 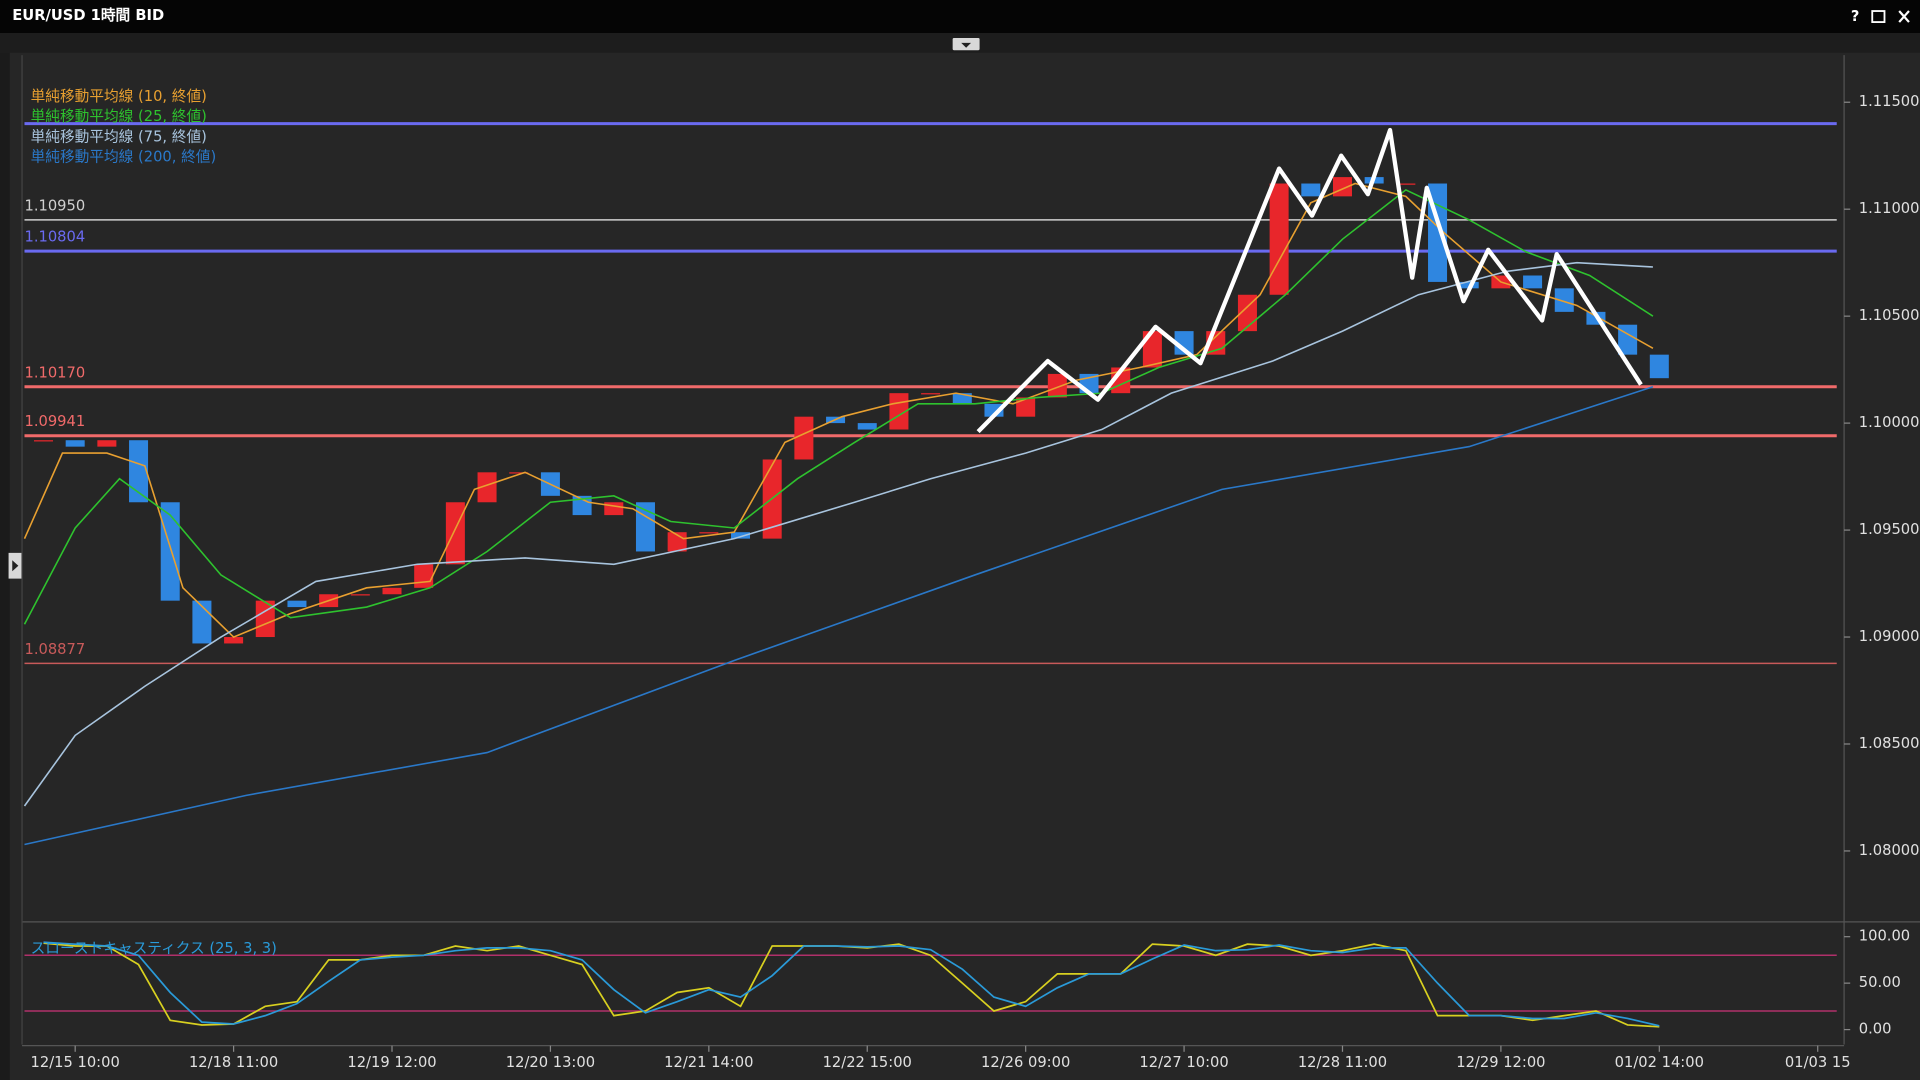 I want to click on level-label: 1.09941, so click(x=54, y=421).